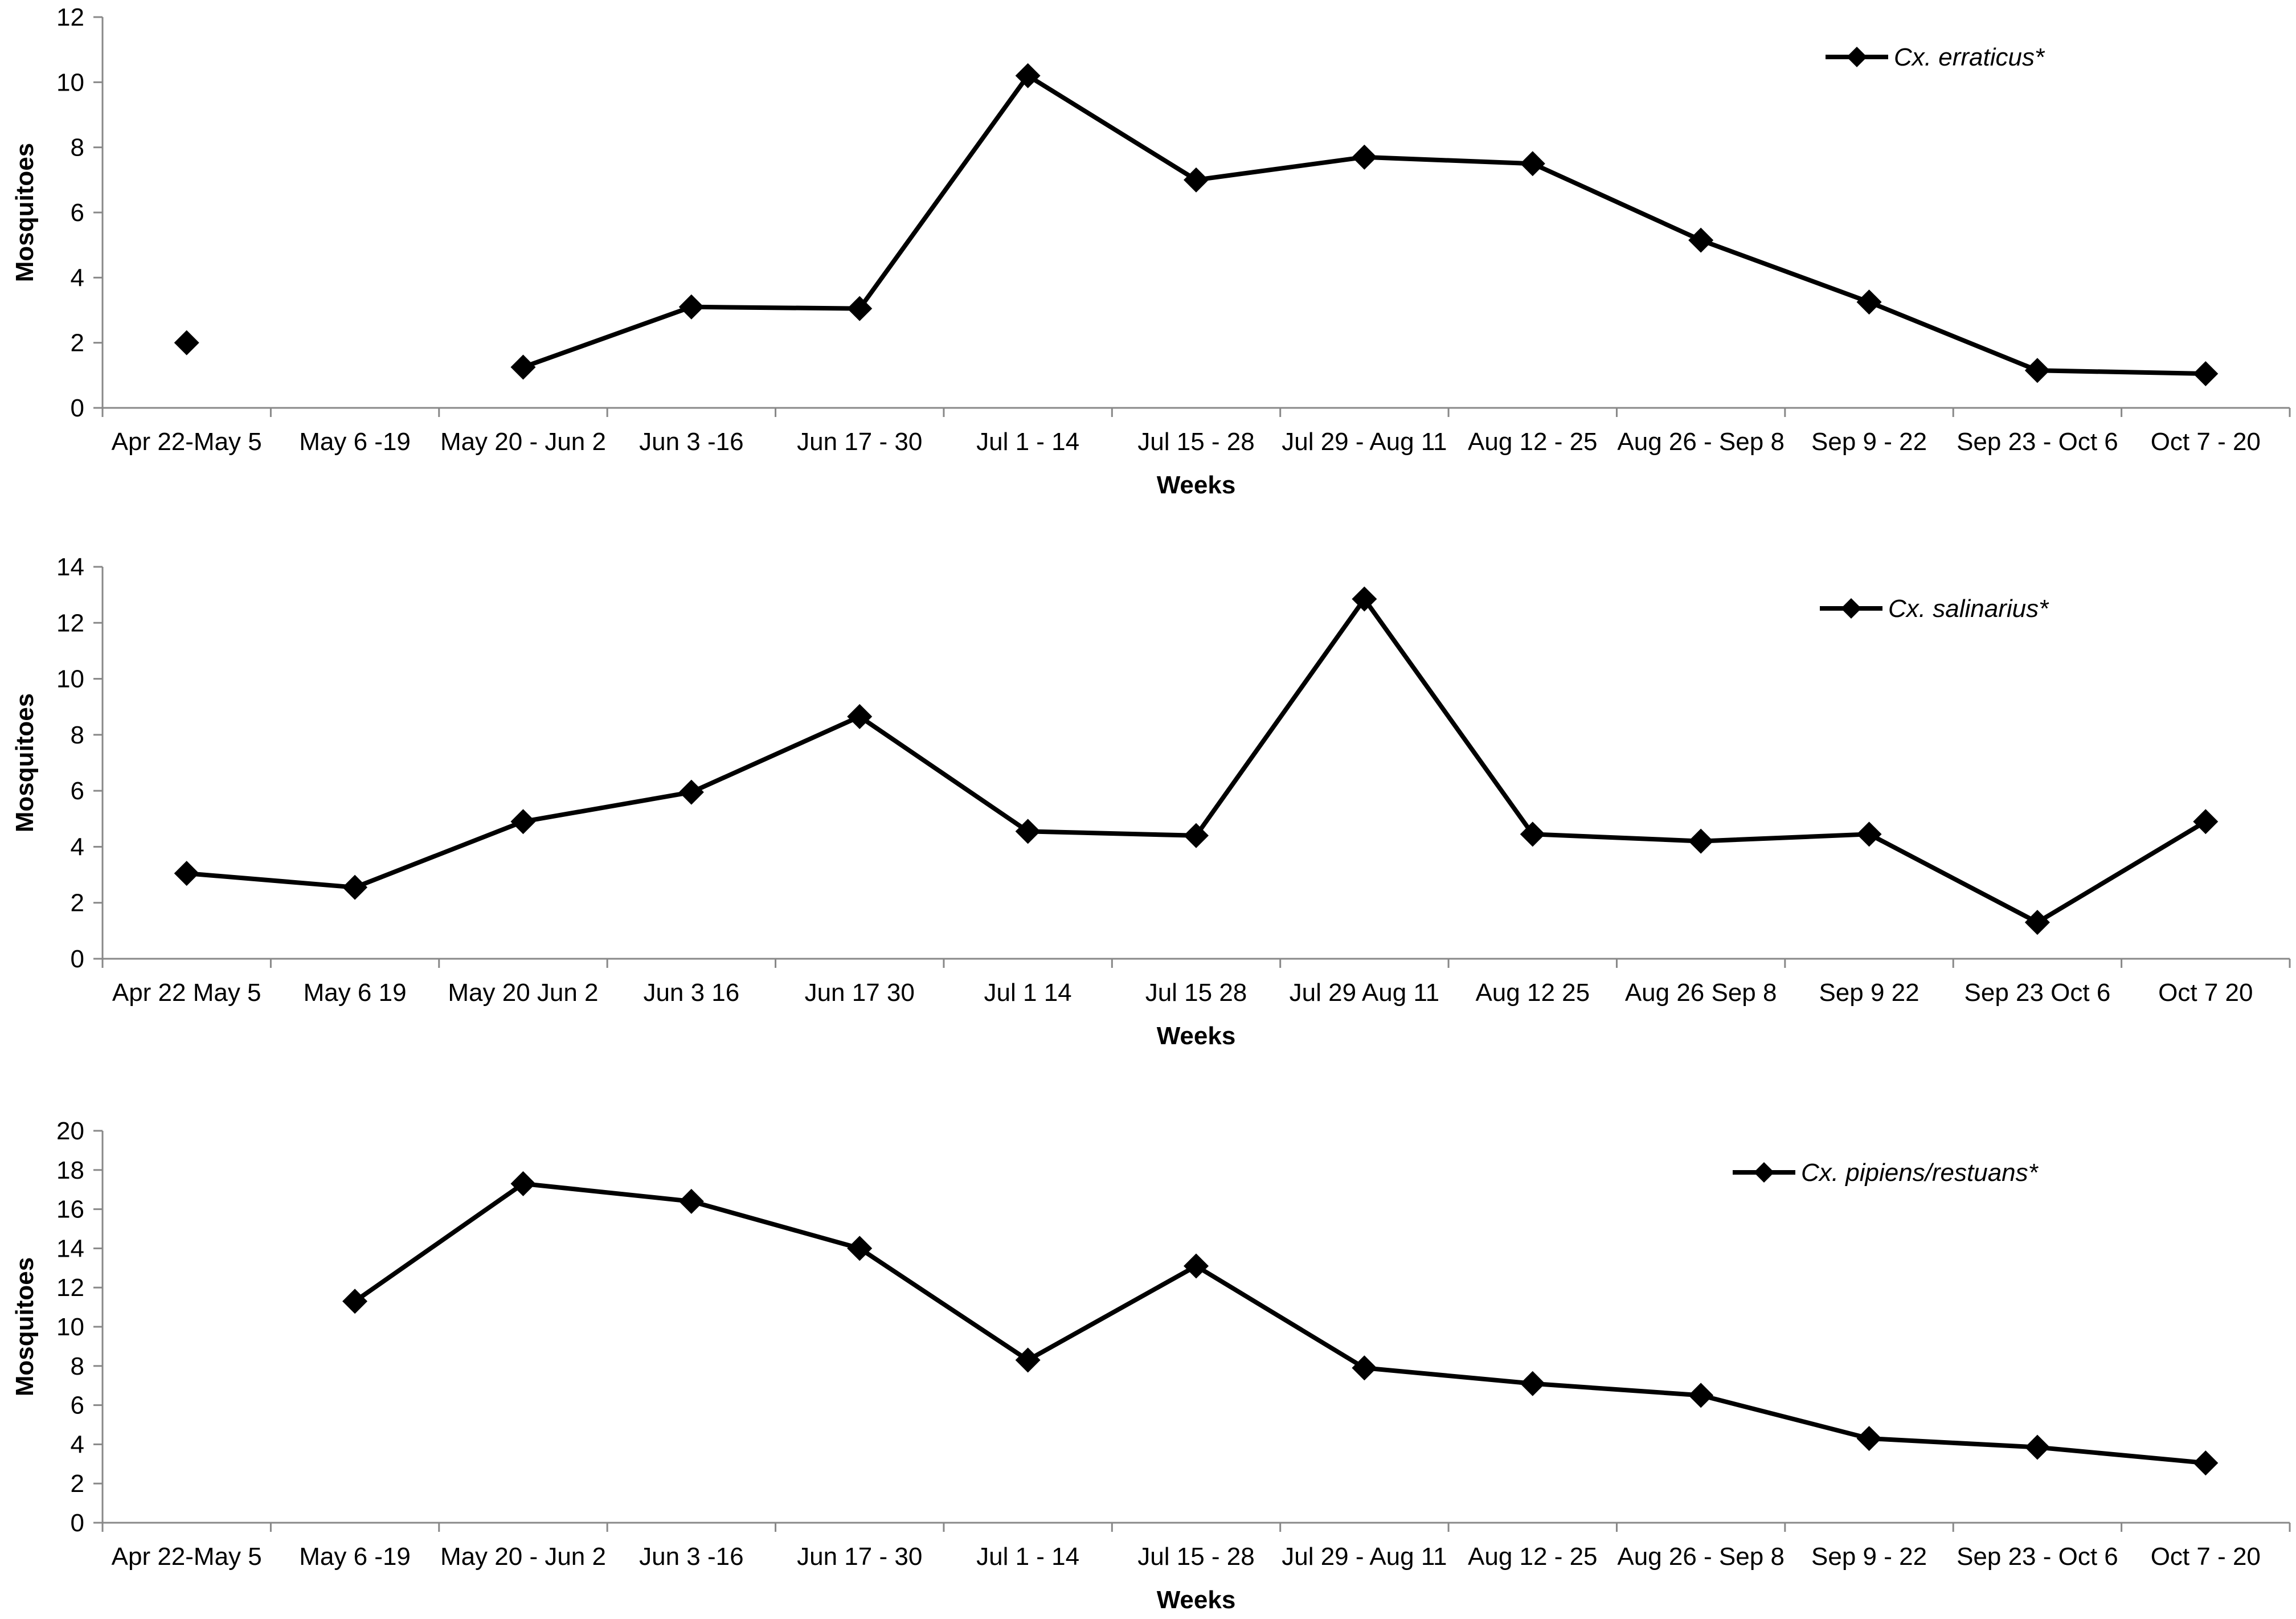 This screenshot has width=2296, height=1619. What do you see at coordinates (860, 993) in the screenshot?
I see `x-tick-label: Jun 17 30` at bounding box center [860, 993].